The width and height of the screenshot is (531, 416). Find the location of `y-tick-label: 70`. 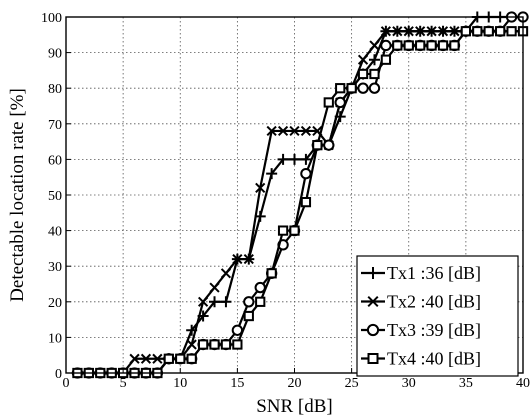

y-tick-label: 70 is located at coordinates (55, 125).